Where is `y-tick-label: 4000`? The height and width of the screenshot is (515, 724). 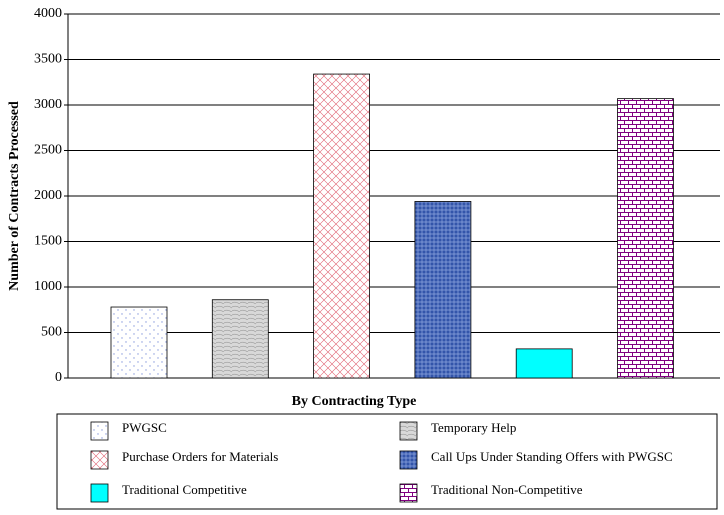
y-tick-label: 4000 is located at coordinates (48, 13).